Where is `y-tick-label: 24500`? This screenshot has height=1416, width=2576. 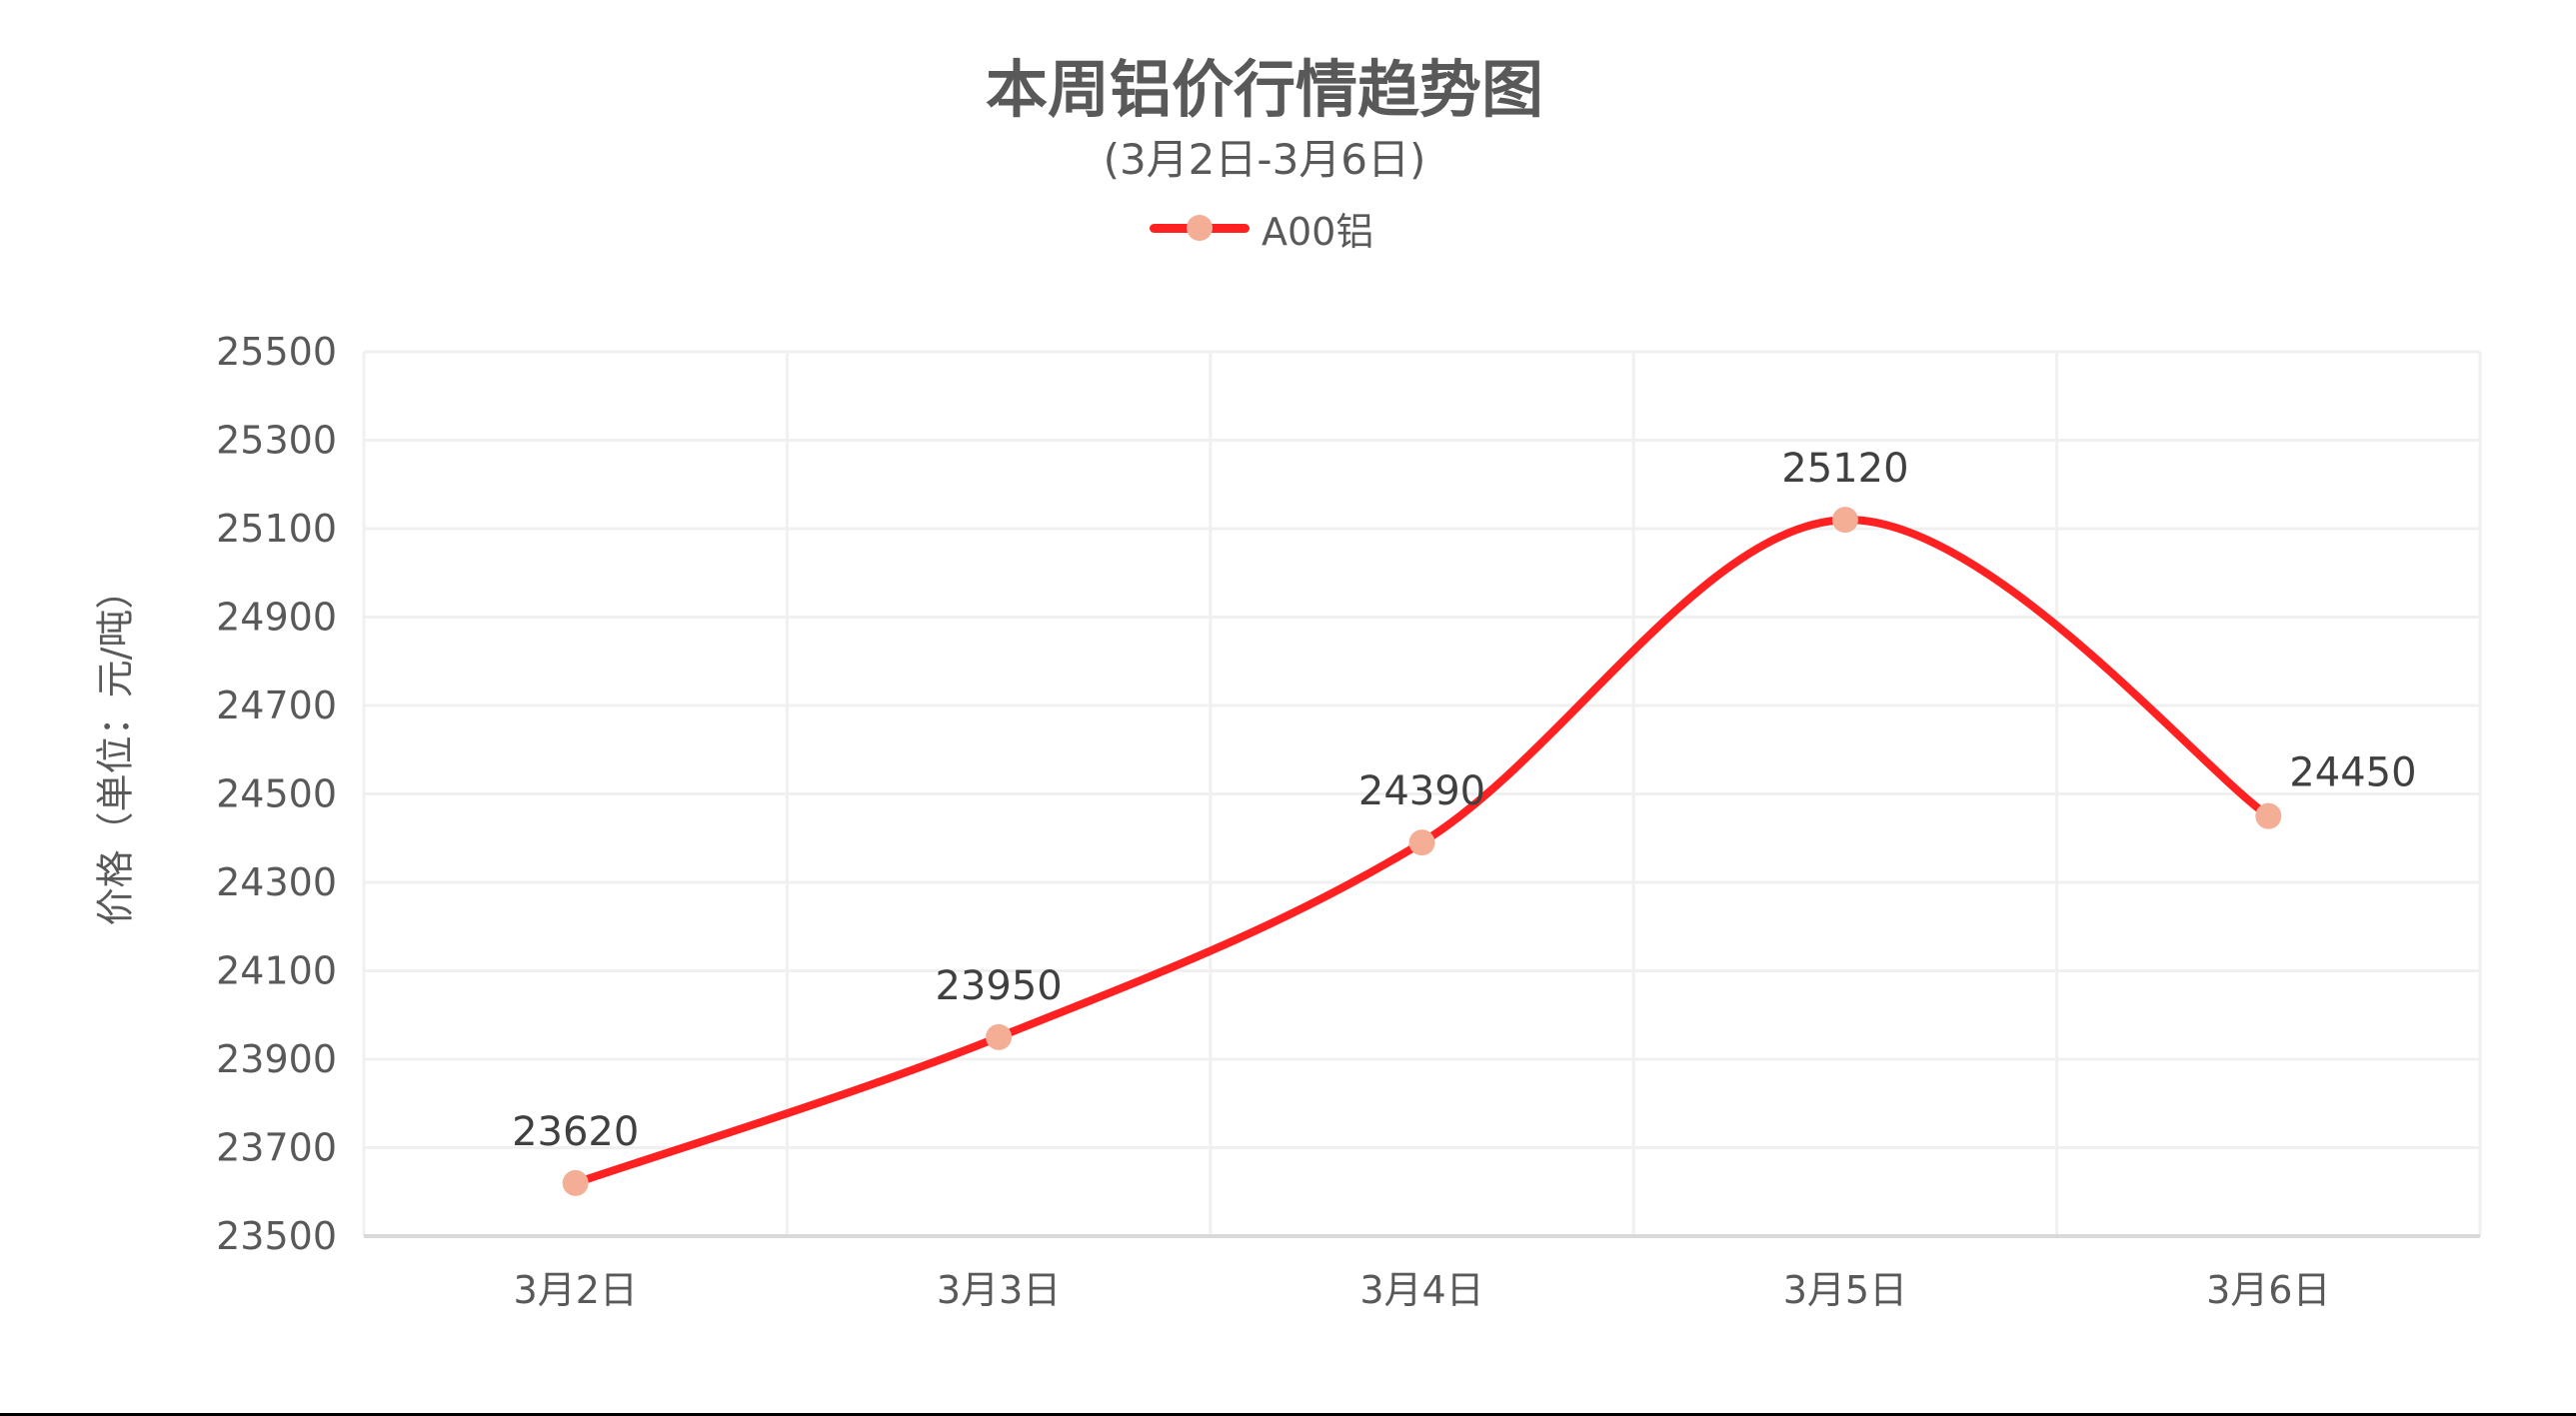 y-tick-label: 24500 is located at coordinates (276, 794).